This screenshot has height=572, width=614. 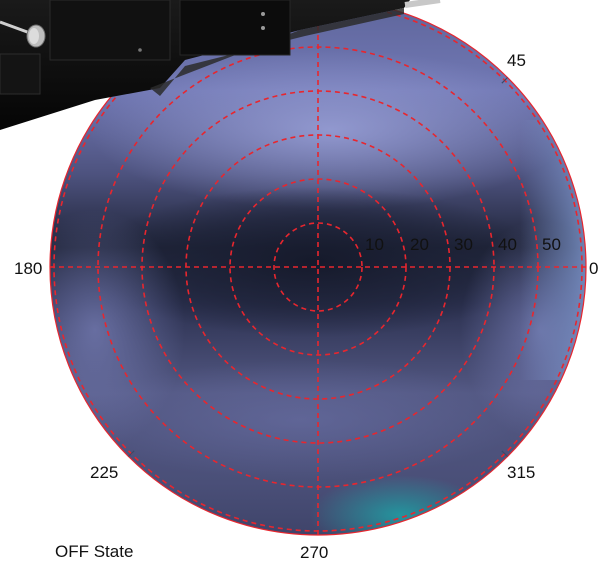 What do you see at coordinates (28, 268) in the screenshot?
I see `azimuth-label-180: 180` at bounding box center [28, 268].